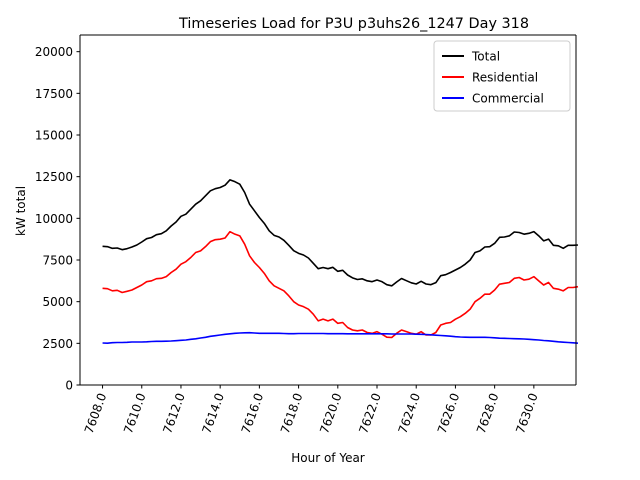  What do you see at coordinates (527, 413) in the screenshot?
I see `x-tick-label: 7630.0` at bounding box center [527, 413].